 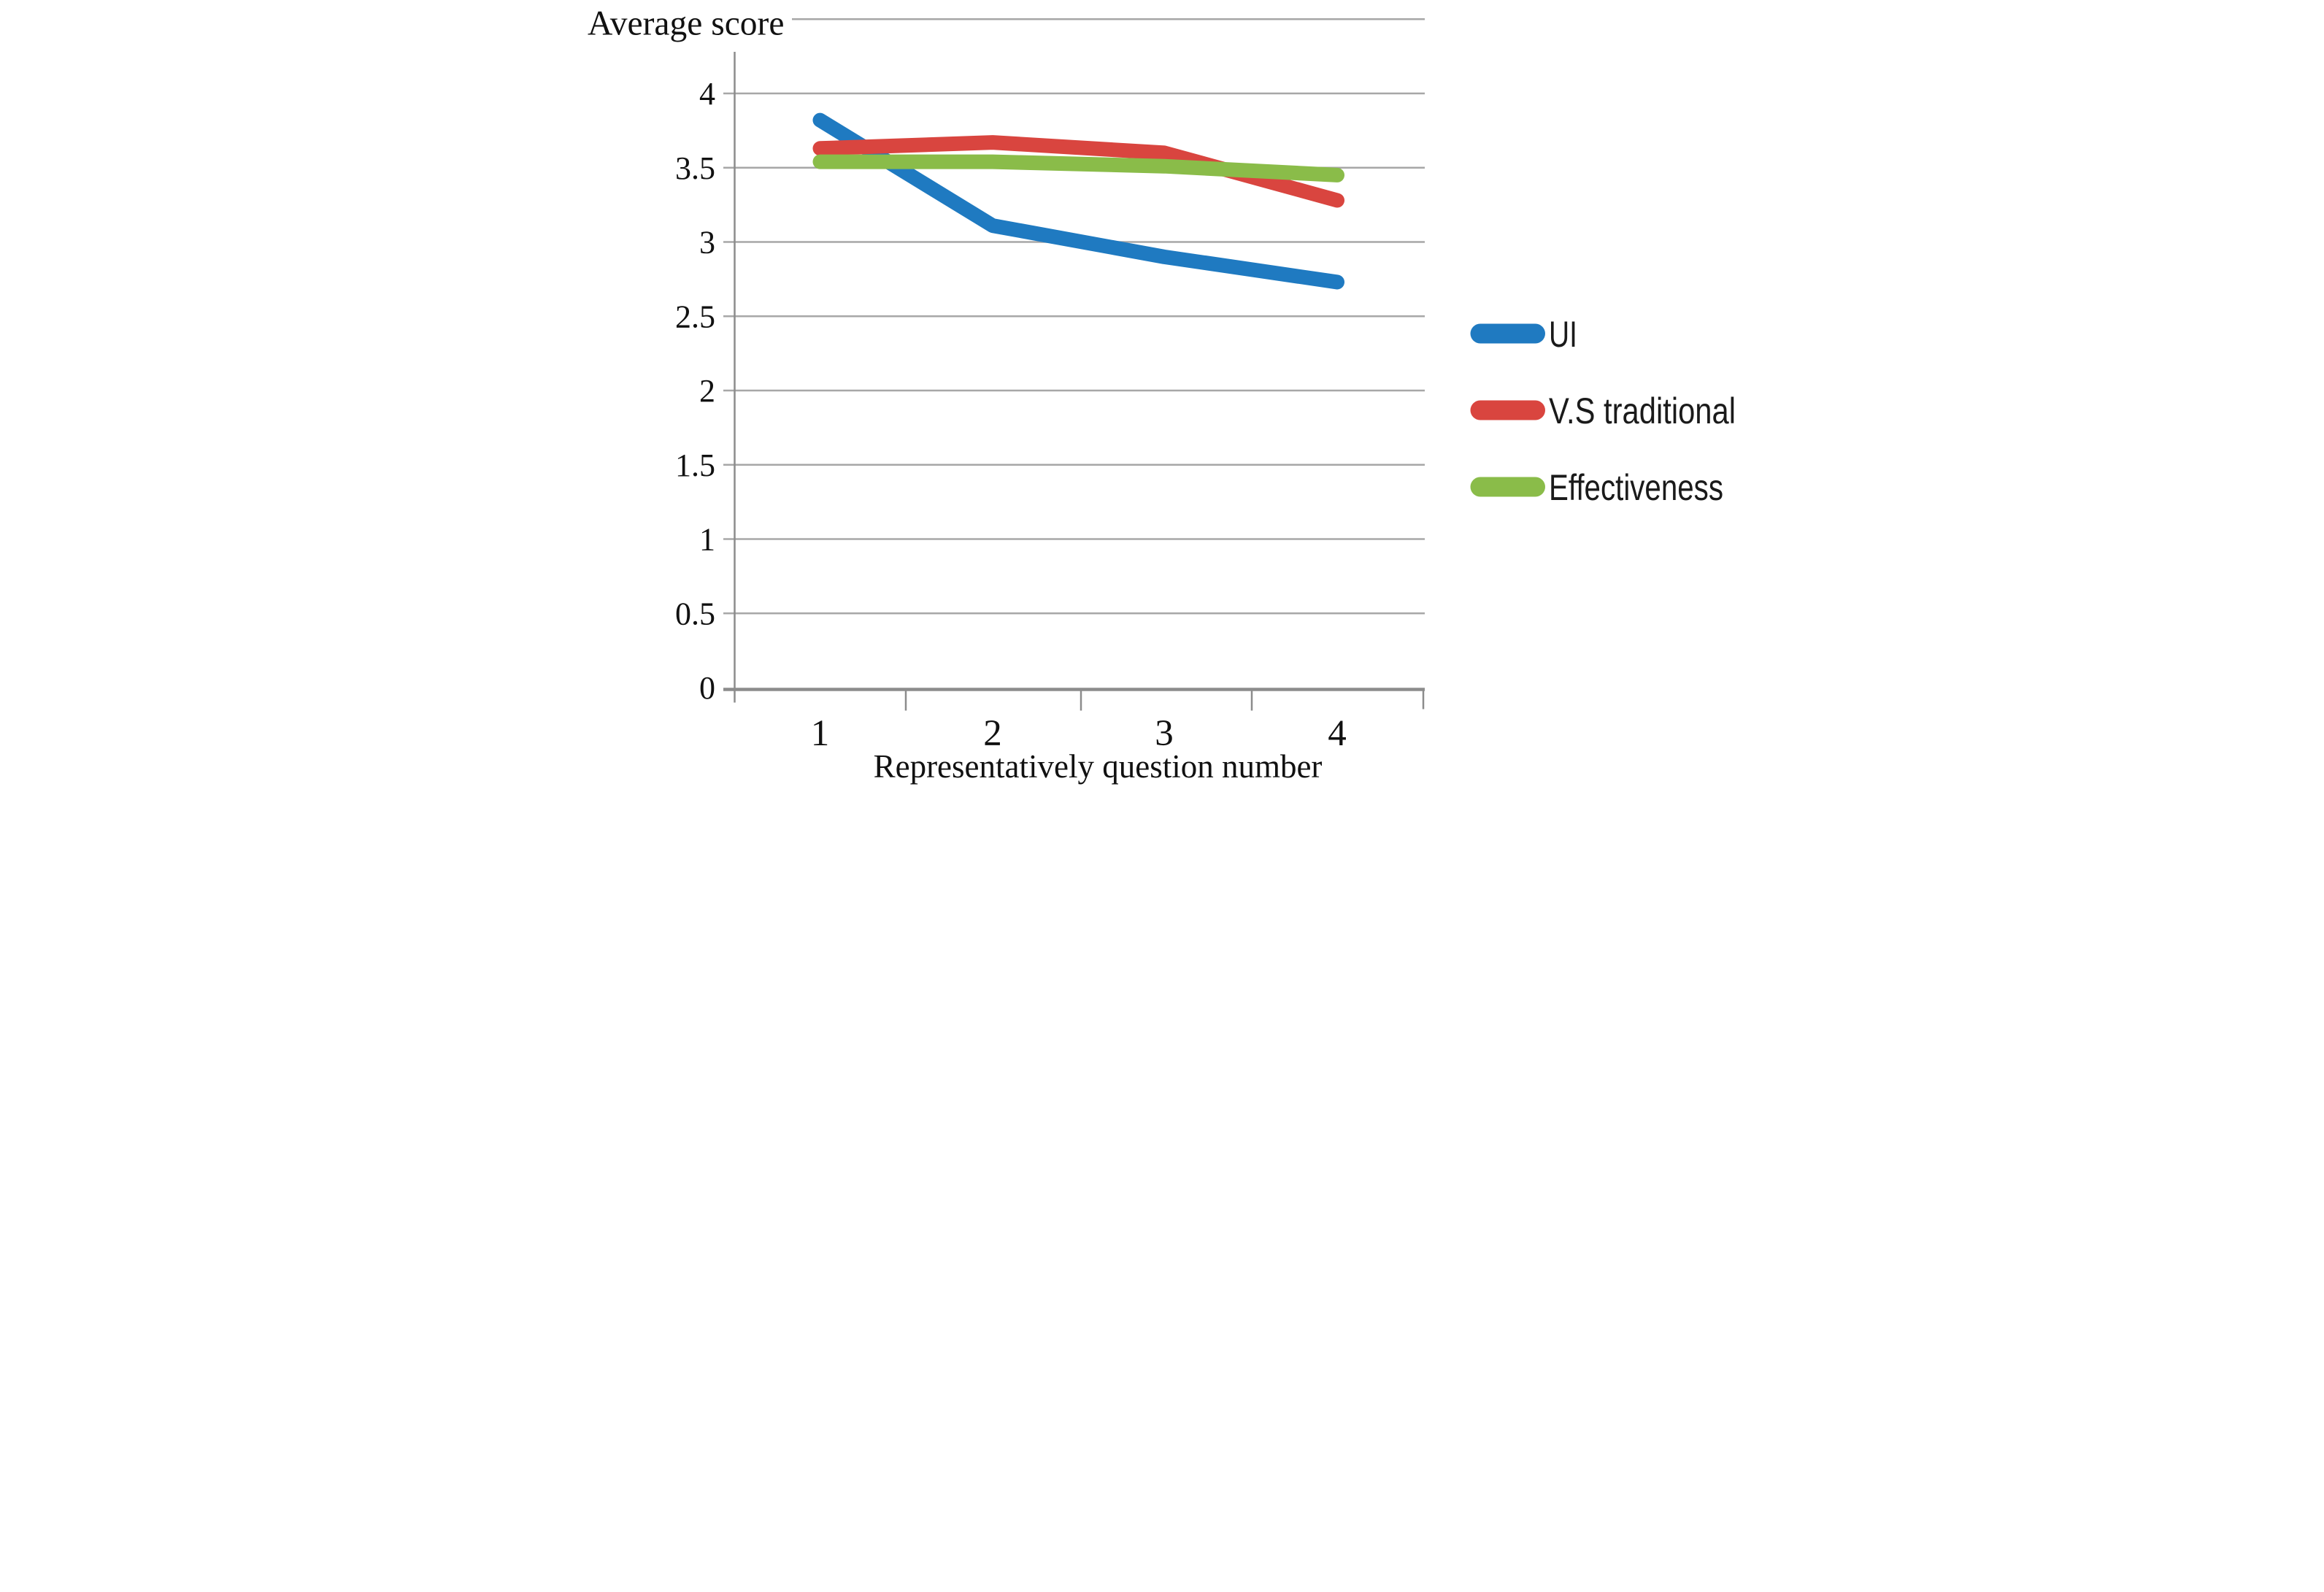 I want to click on legend-label: V.S traditional, so click(x=1642, y=411).